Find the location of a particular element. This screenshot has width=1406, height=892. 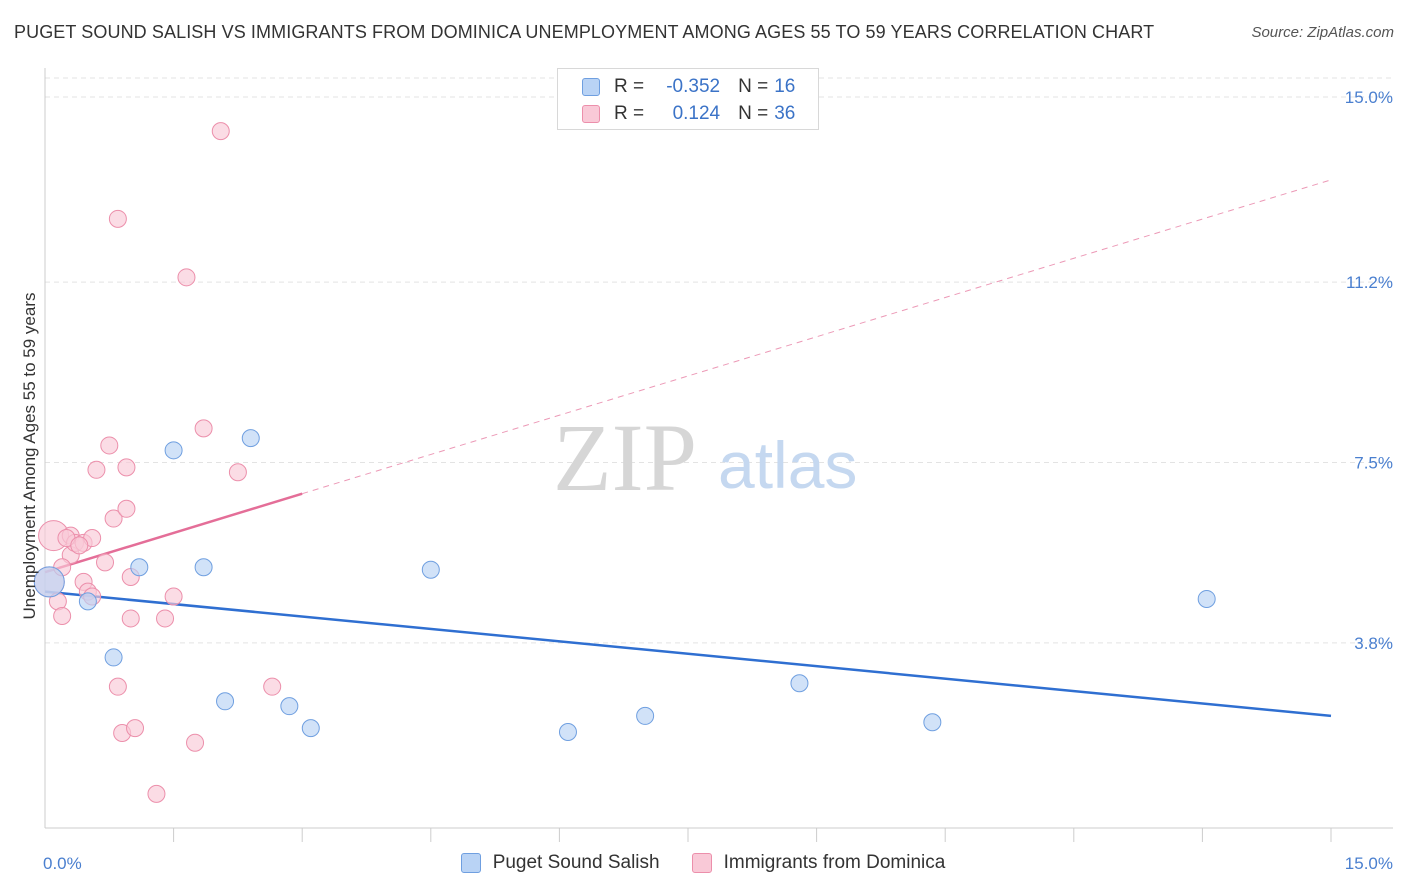

x-tick-label: 0.0% is located at coordinates (62, 863).